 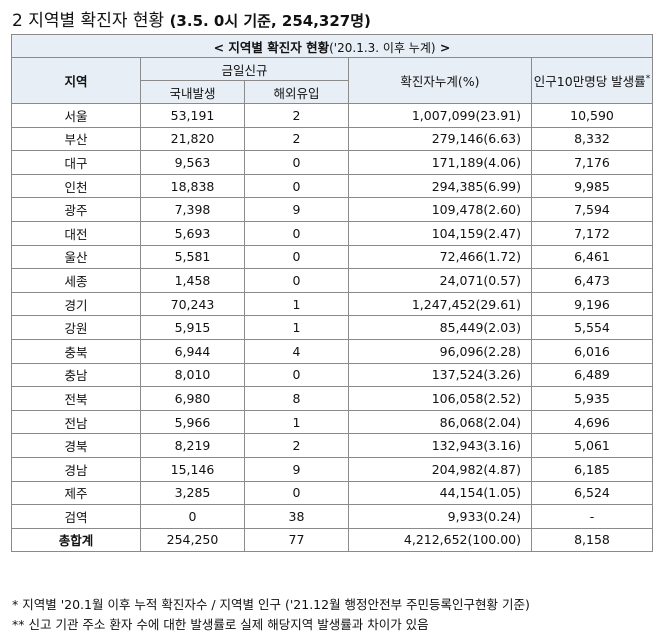 What do you see at coordinates (270, 21) in the screenshot?
I see `reference-basis: (3.5. 0시 기준, 254,327명)` at bounding box center [270, 21].